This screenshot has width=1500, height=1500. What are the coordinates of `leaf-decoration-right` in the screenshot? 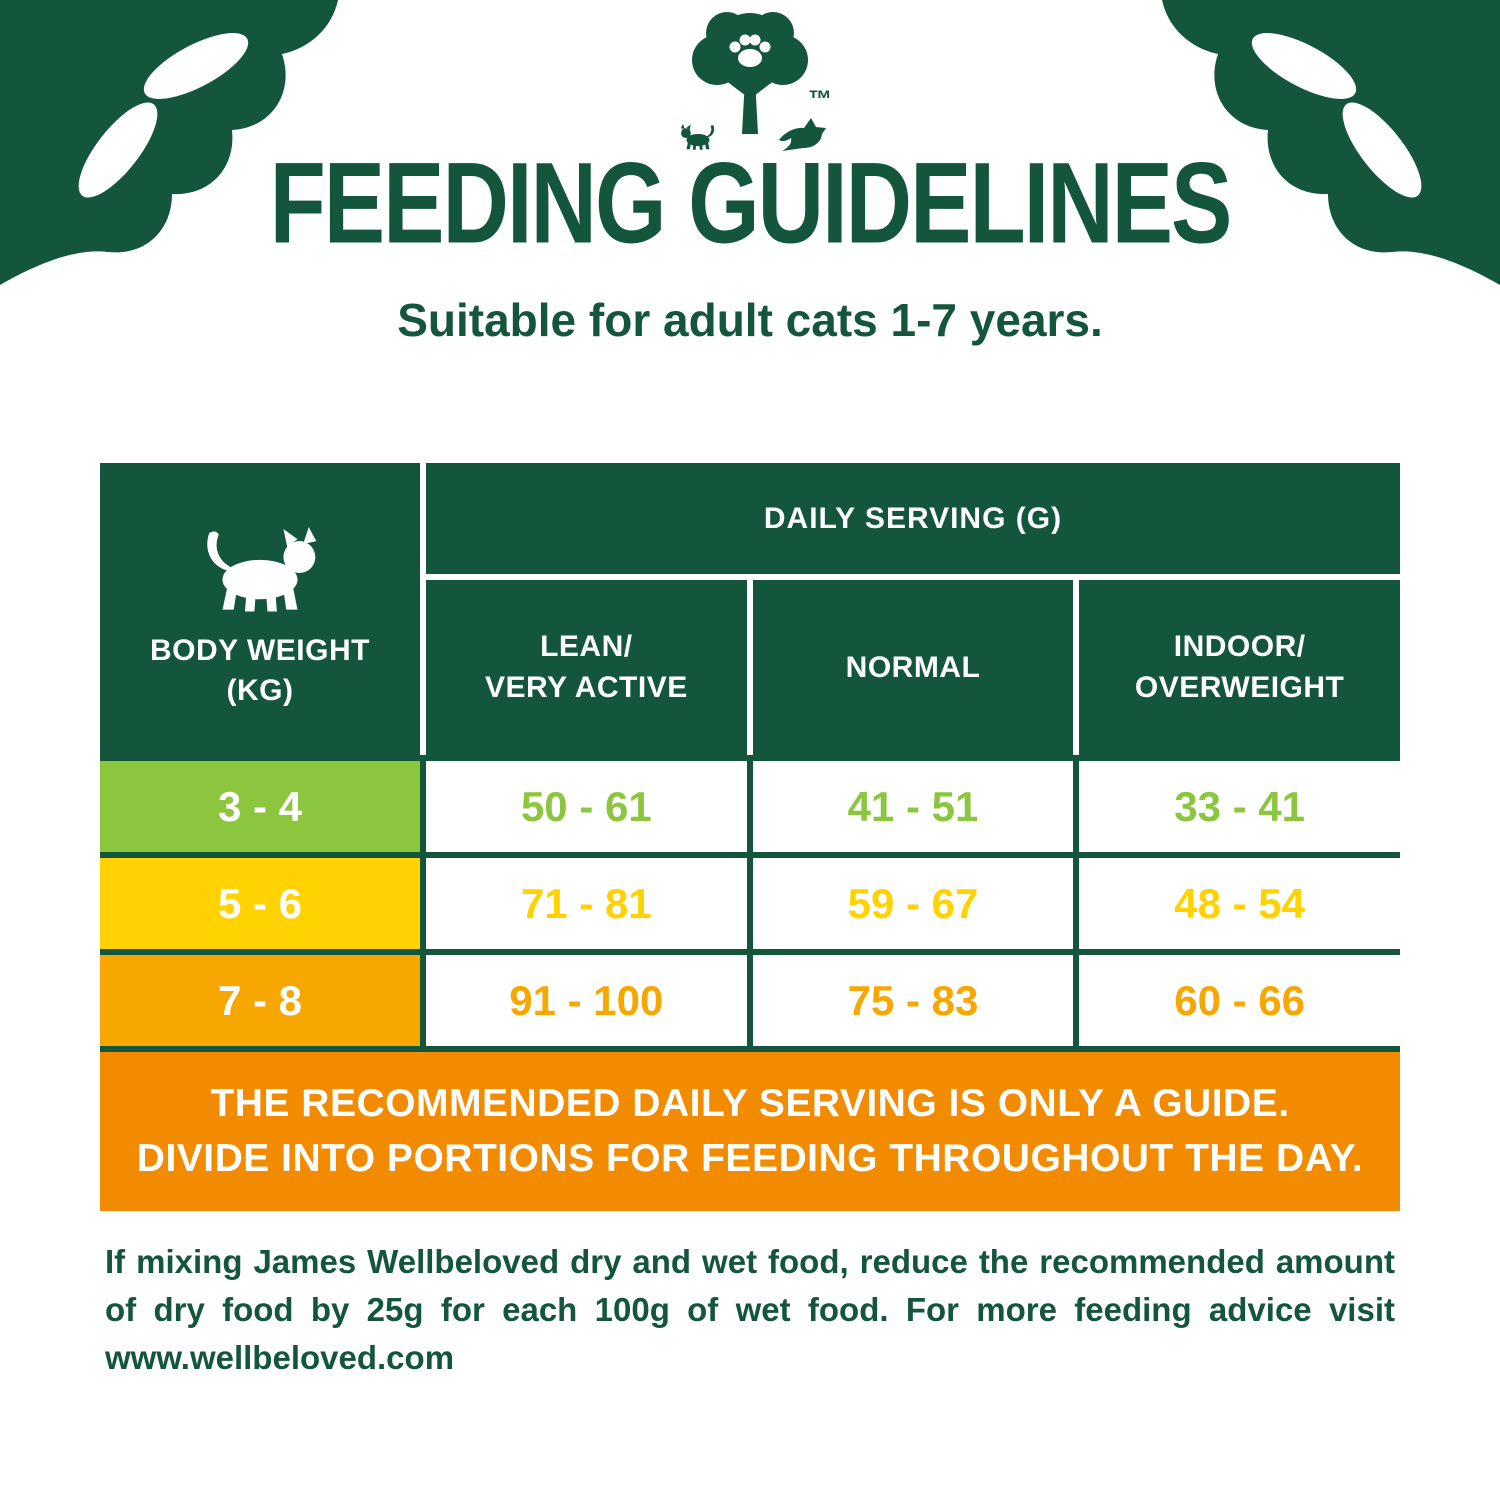 It's located at (1327, 142).